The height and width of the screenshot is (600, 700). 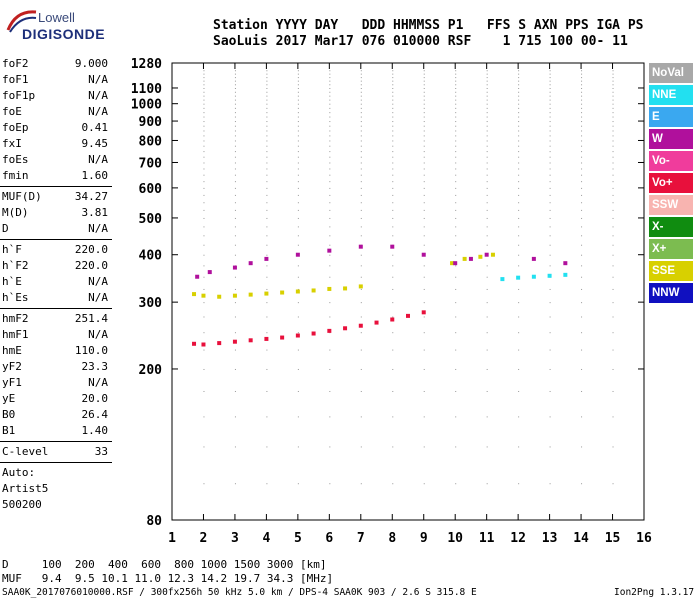 What do you see at coordinates (194, 294) in the screenshot?
I see `data-point-sse` at bounding box center [194, 294].